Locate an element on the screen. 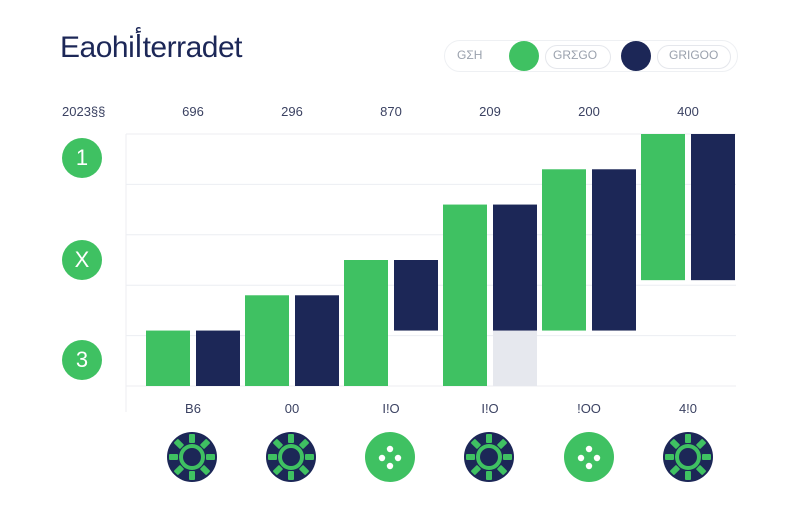 Image resolution: width=800 pixels, height=520 pixels. top-tick-label: 400 is located at coordinates (688, 111).